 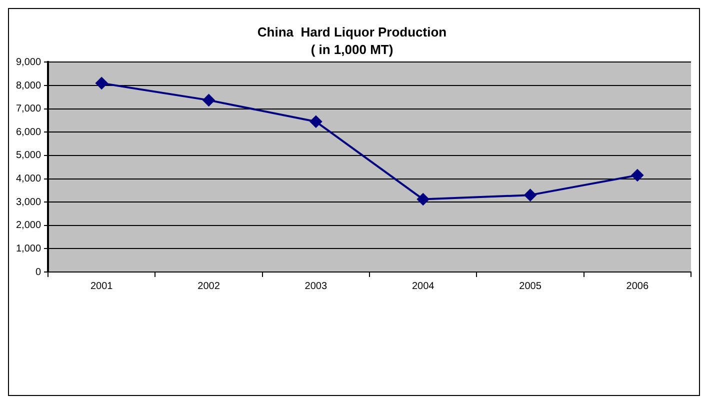 What do you see at coordinates (29, 62) in the screenshot?
I see `y-tick-label: 9,000` at bounding box center [29, 62].